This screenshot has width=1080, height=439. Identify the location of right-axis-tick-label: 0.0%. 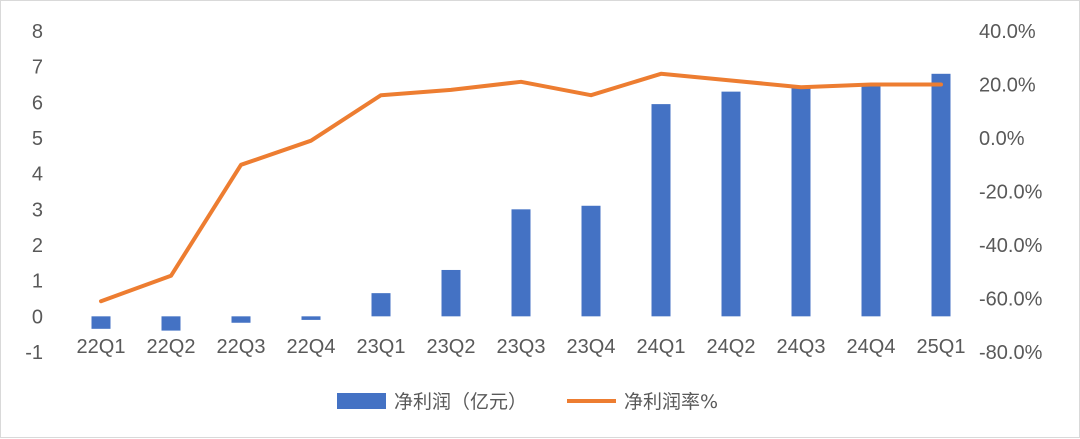
(1002, 139).